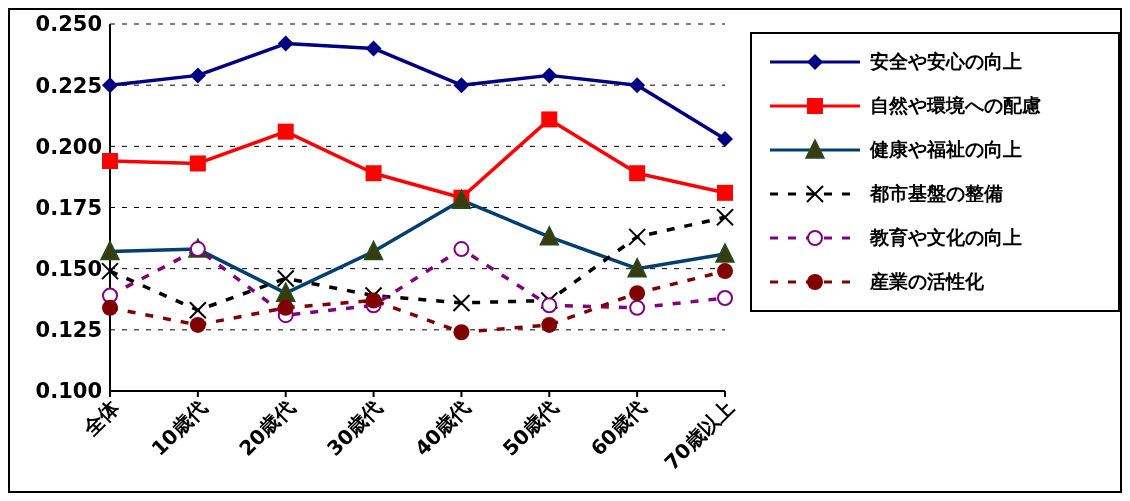 This screenshot has width=1130, height=501. What do you see at coordinates (946, 149) in the screenshot?
I see `legend-label: 健康や福祉の向上` at bounding box center [946, 149].